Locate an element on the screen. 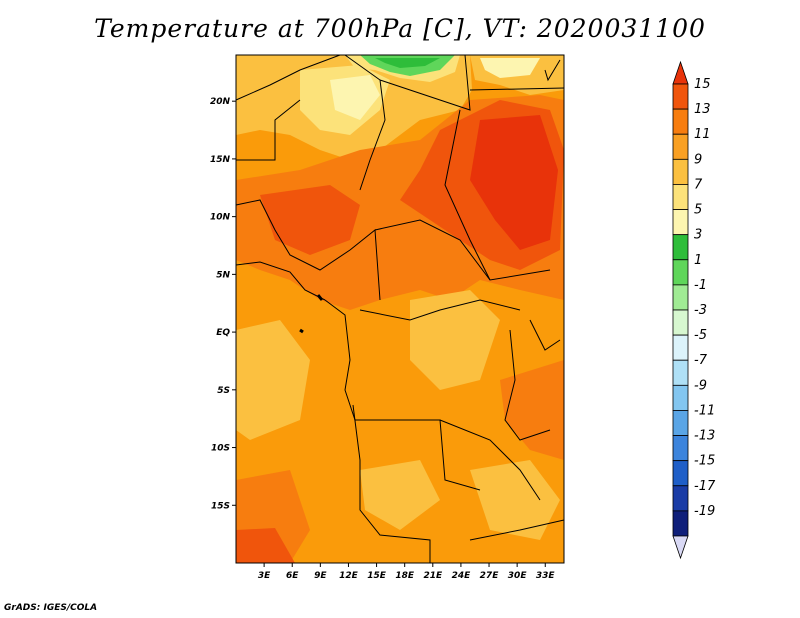 The height and width of the screenshot is (618, 800). colorbar-label: -7 is located at coordinates (701, 360).